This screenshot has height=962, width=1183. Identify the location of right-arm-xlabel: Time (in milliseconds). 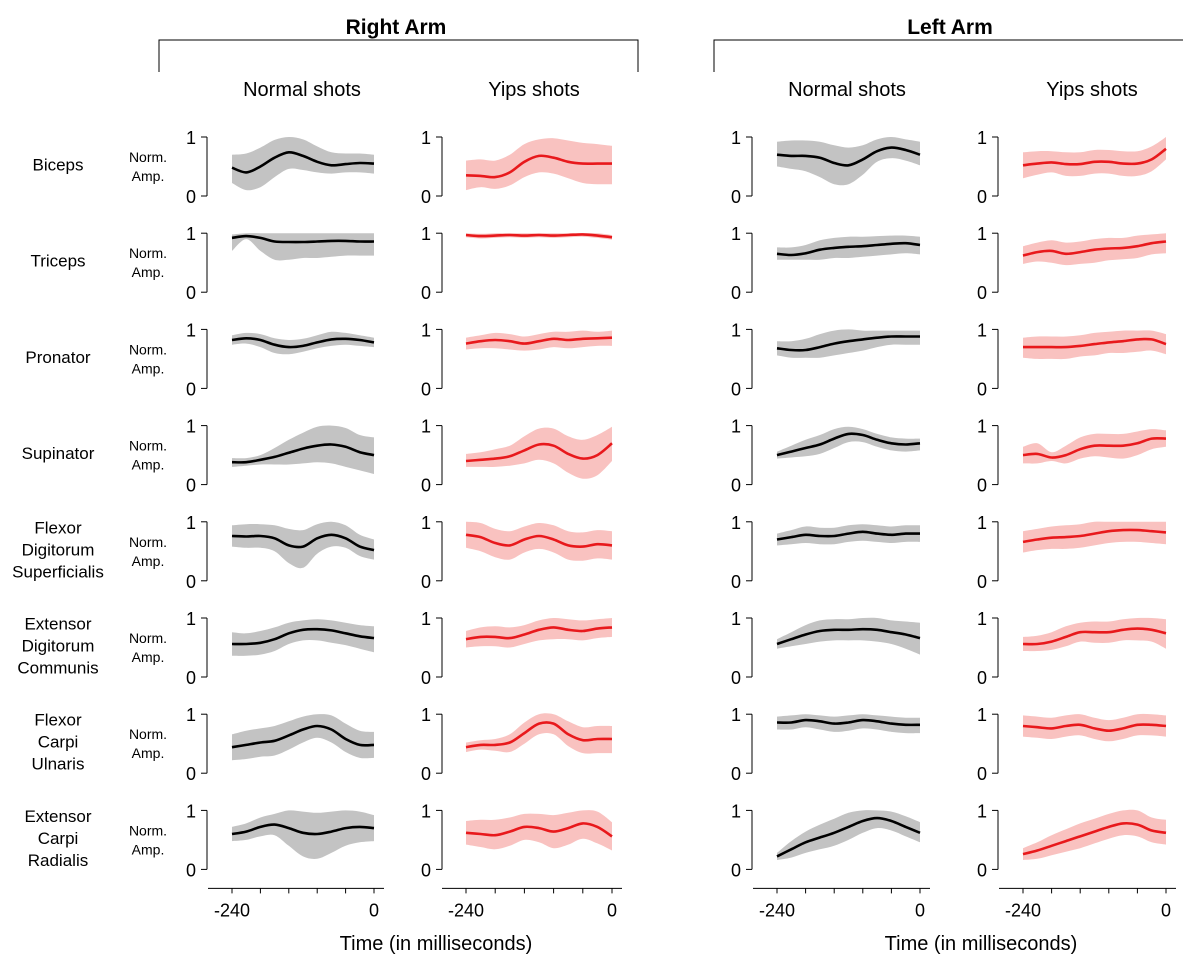
(436, 944).